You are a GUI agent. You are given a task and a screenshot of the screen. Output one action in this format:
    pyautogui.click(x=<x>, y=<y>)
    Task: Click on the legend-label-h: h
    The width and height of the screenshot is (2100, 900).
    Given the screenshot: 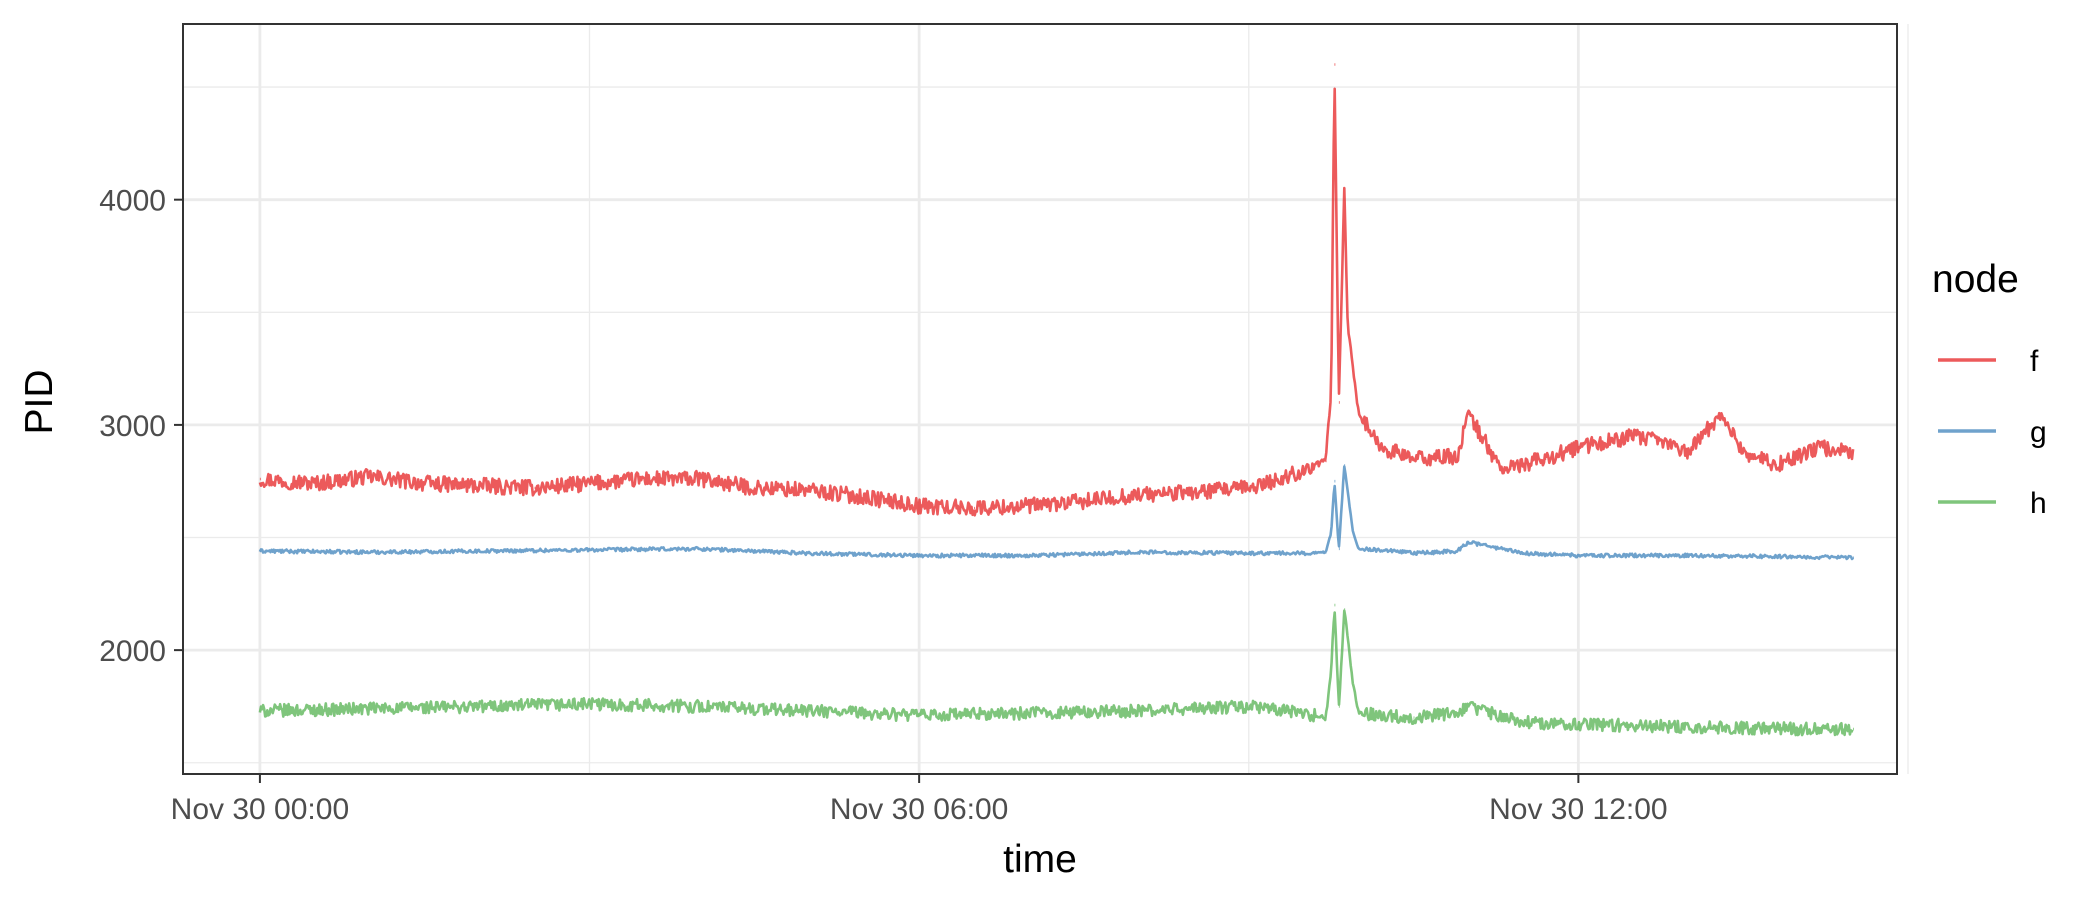 What is the action you would take?
    pyautogui.click(x=2038, y=503)
    